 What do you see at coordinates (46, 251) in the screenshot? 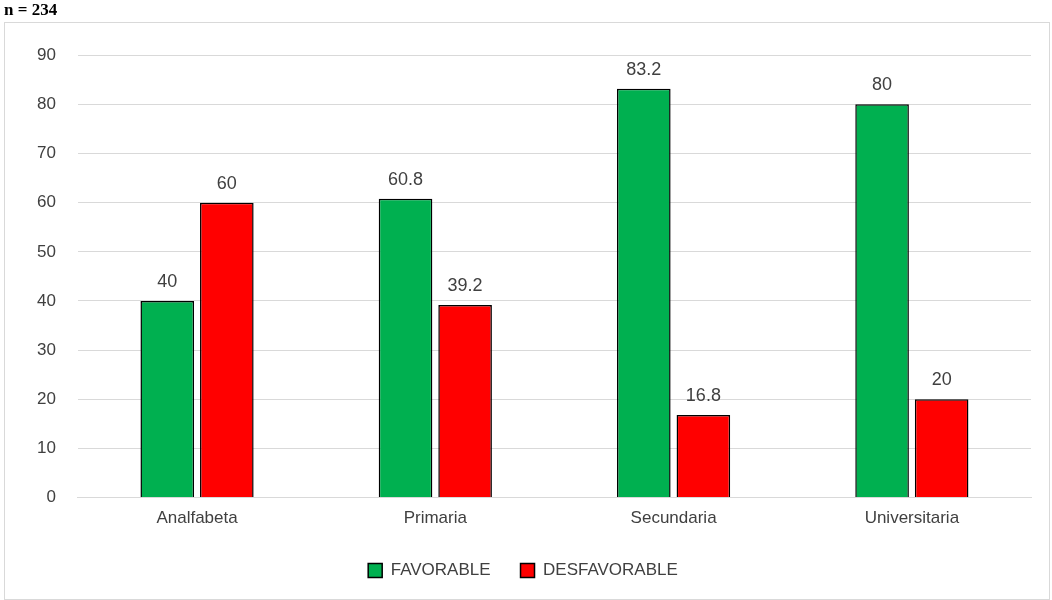
I see `y-tick-label: 50` at bounding box center [46, 251].